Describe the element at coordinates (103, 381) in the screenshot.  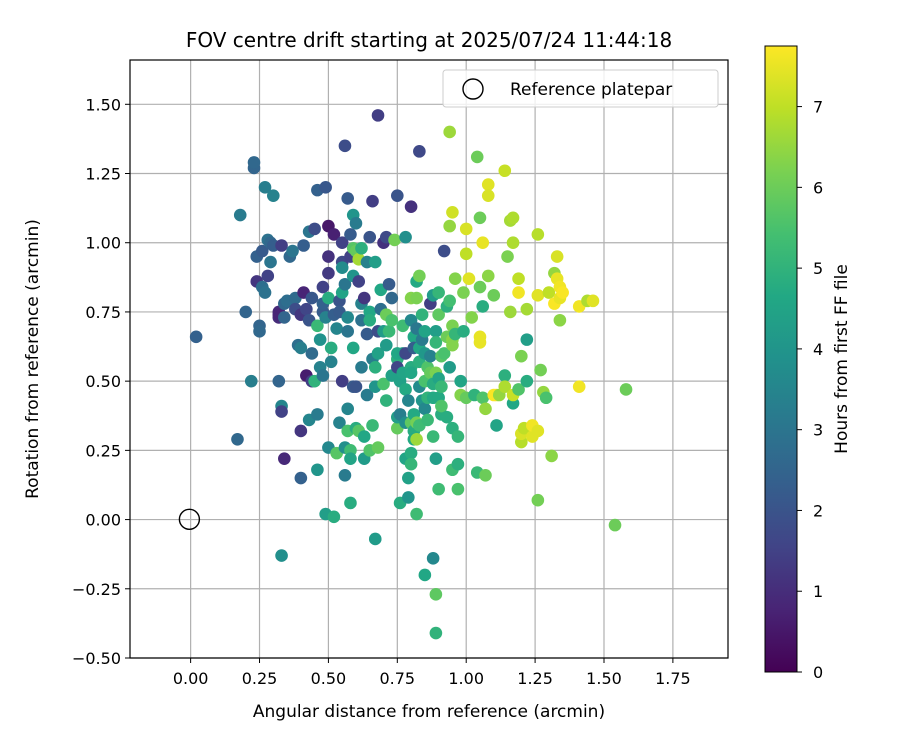
I see `y-tick-label: 0.50` at that location.